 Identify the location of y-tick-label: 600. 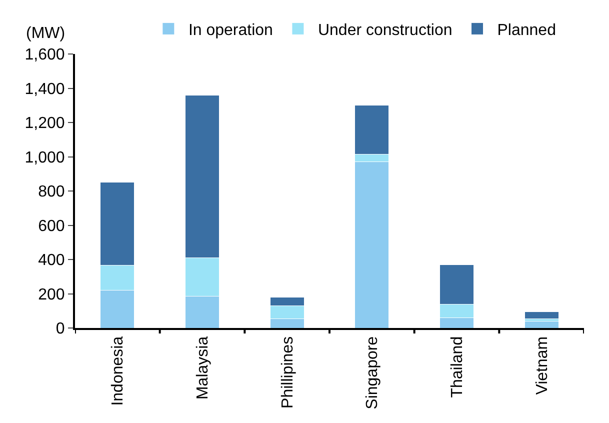
(51, 226).